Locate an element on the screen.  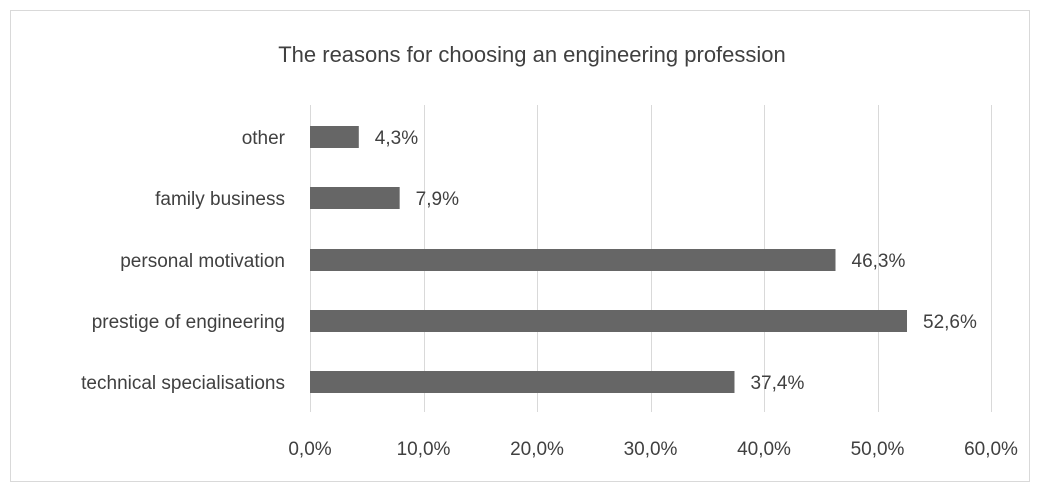
category-label: technical specialisations is located at coordinates (183, 383).